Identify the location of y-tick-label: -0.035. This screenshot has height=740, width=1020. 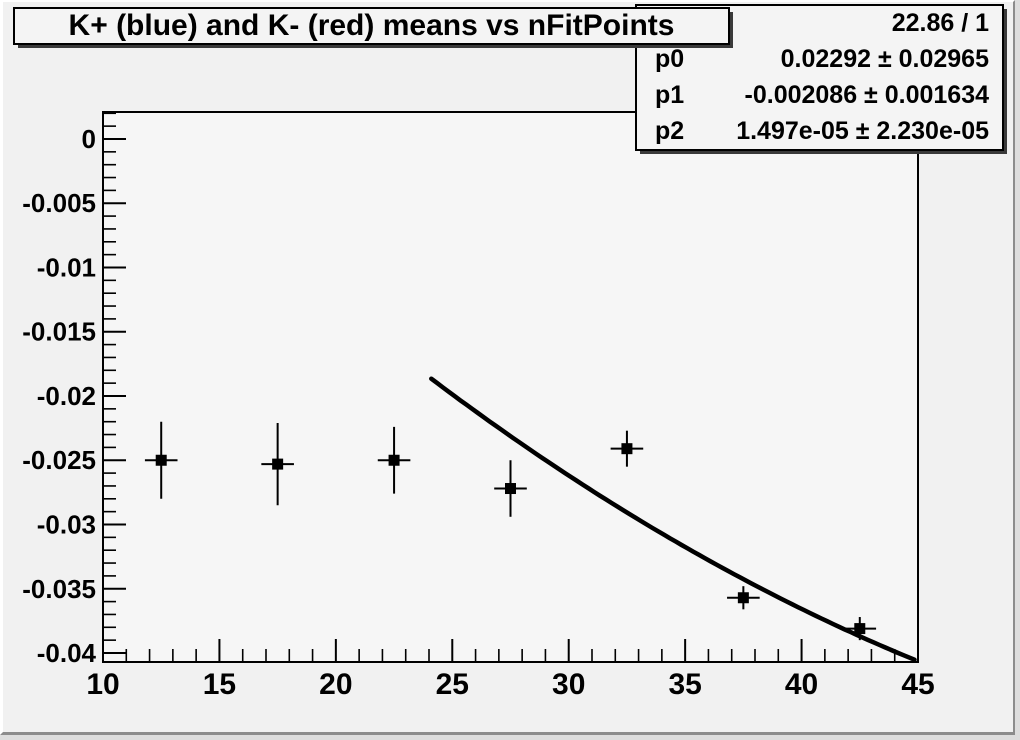
(59, 589).